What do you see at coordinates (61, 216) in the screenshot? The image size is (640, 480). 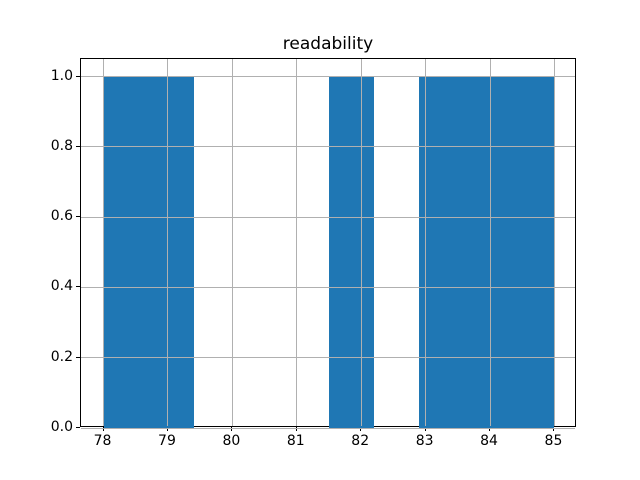 I see `y-tick-label: 0.6` at bounding box center [61, 216].